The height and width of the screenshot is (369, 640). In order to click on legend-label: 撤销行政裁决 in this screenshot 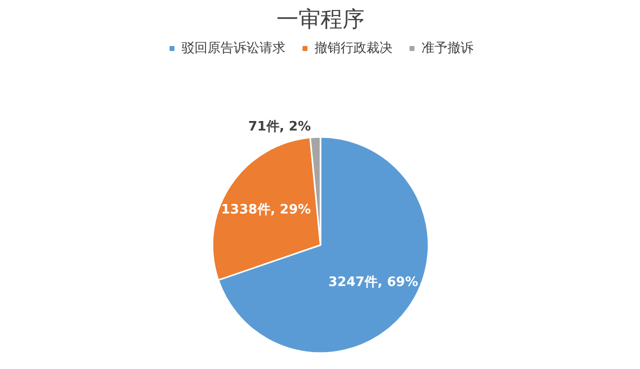, I will do `click(353, 48)`.